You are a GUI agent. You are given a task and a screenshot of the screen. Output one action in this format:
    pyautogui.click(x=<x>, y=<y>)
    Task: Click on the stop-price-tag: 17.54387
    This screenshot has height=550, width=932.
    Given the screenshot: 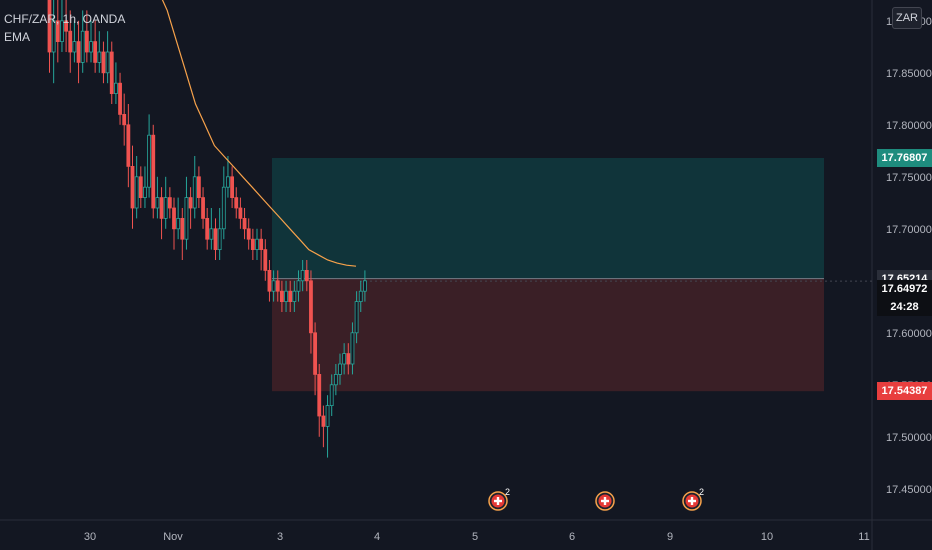 What is the action you would take?
    pyautogui.click(x=904, y=391)
    